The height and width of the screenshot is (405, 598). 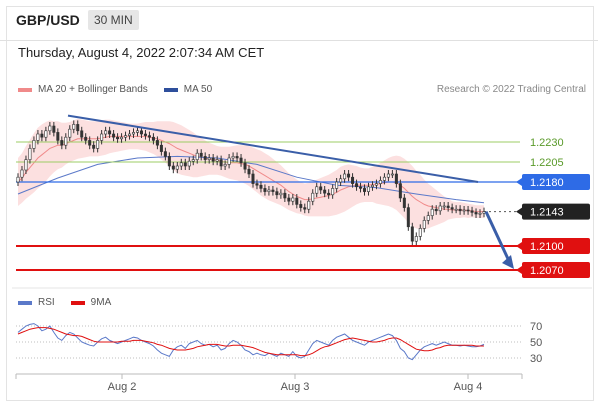 I want to click on level-label-1.2100: 1.2100, so click(x=547, y=247).